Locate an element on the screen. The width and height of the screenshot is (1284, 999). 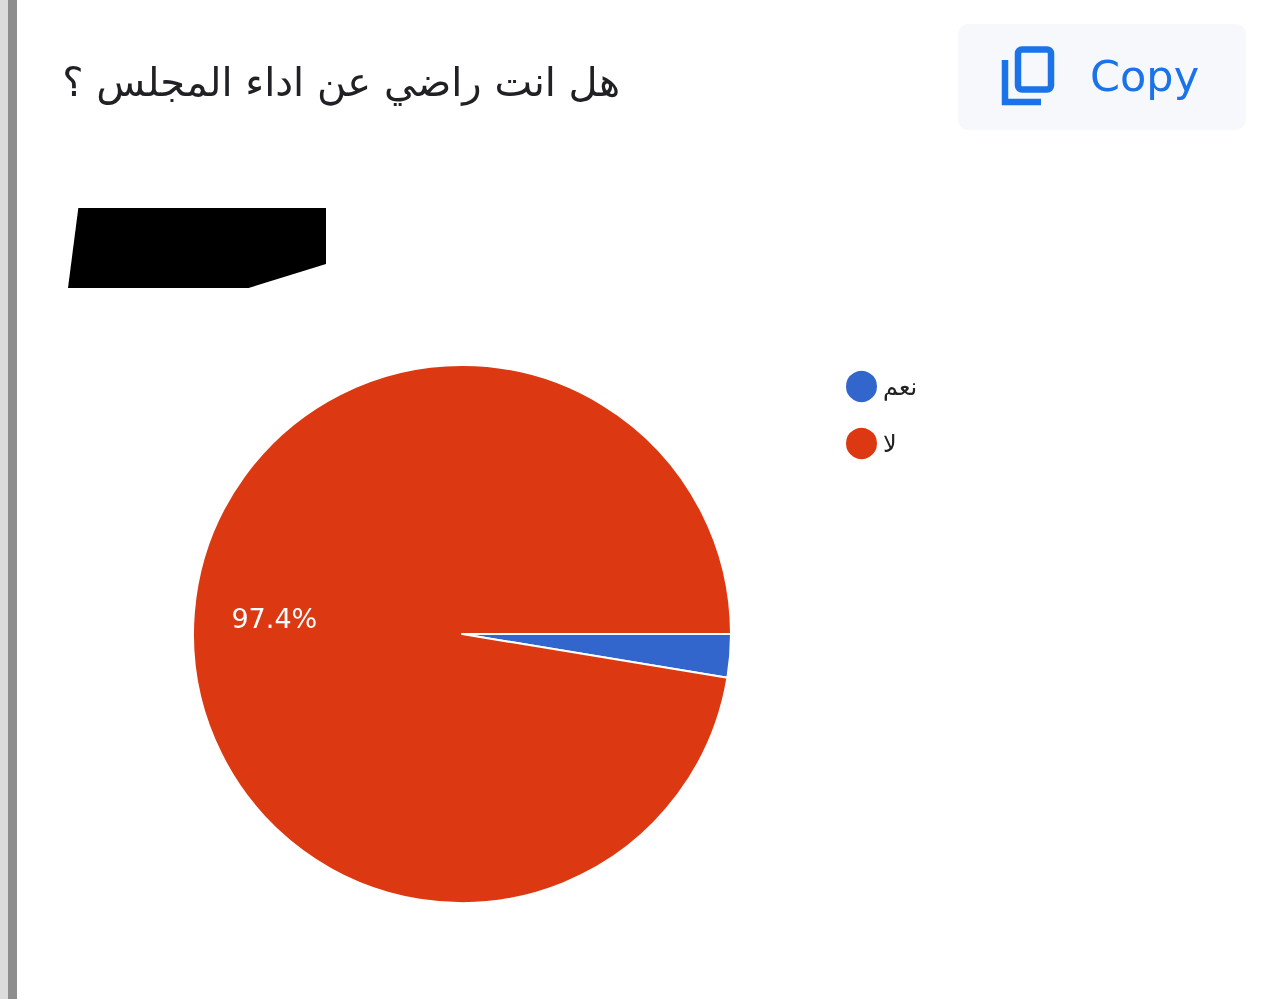
chart-title: هل انت راضي عن اداء المجلس ؟ is located at coordinates (341, 83).